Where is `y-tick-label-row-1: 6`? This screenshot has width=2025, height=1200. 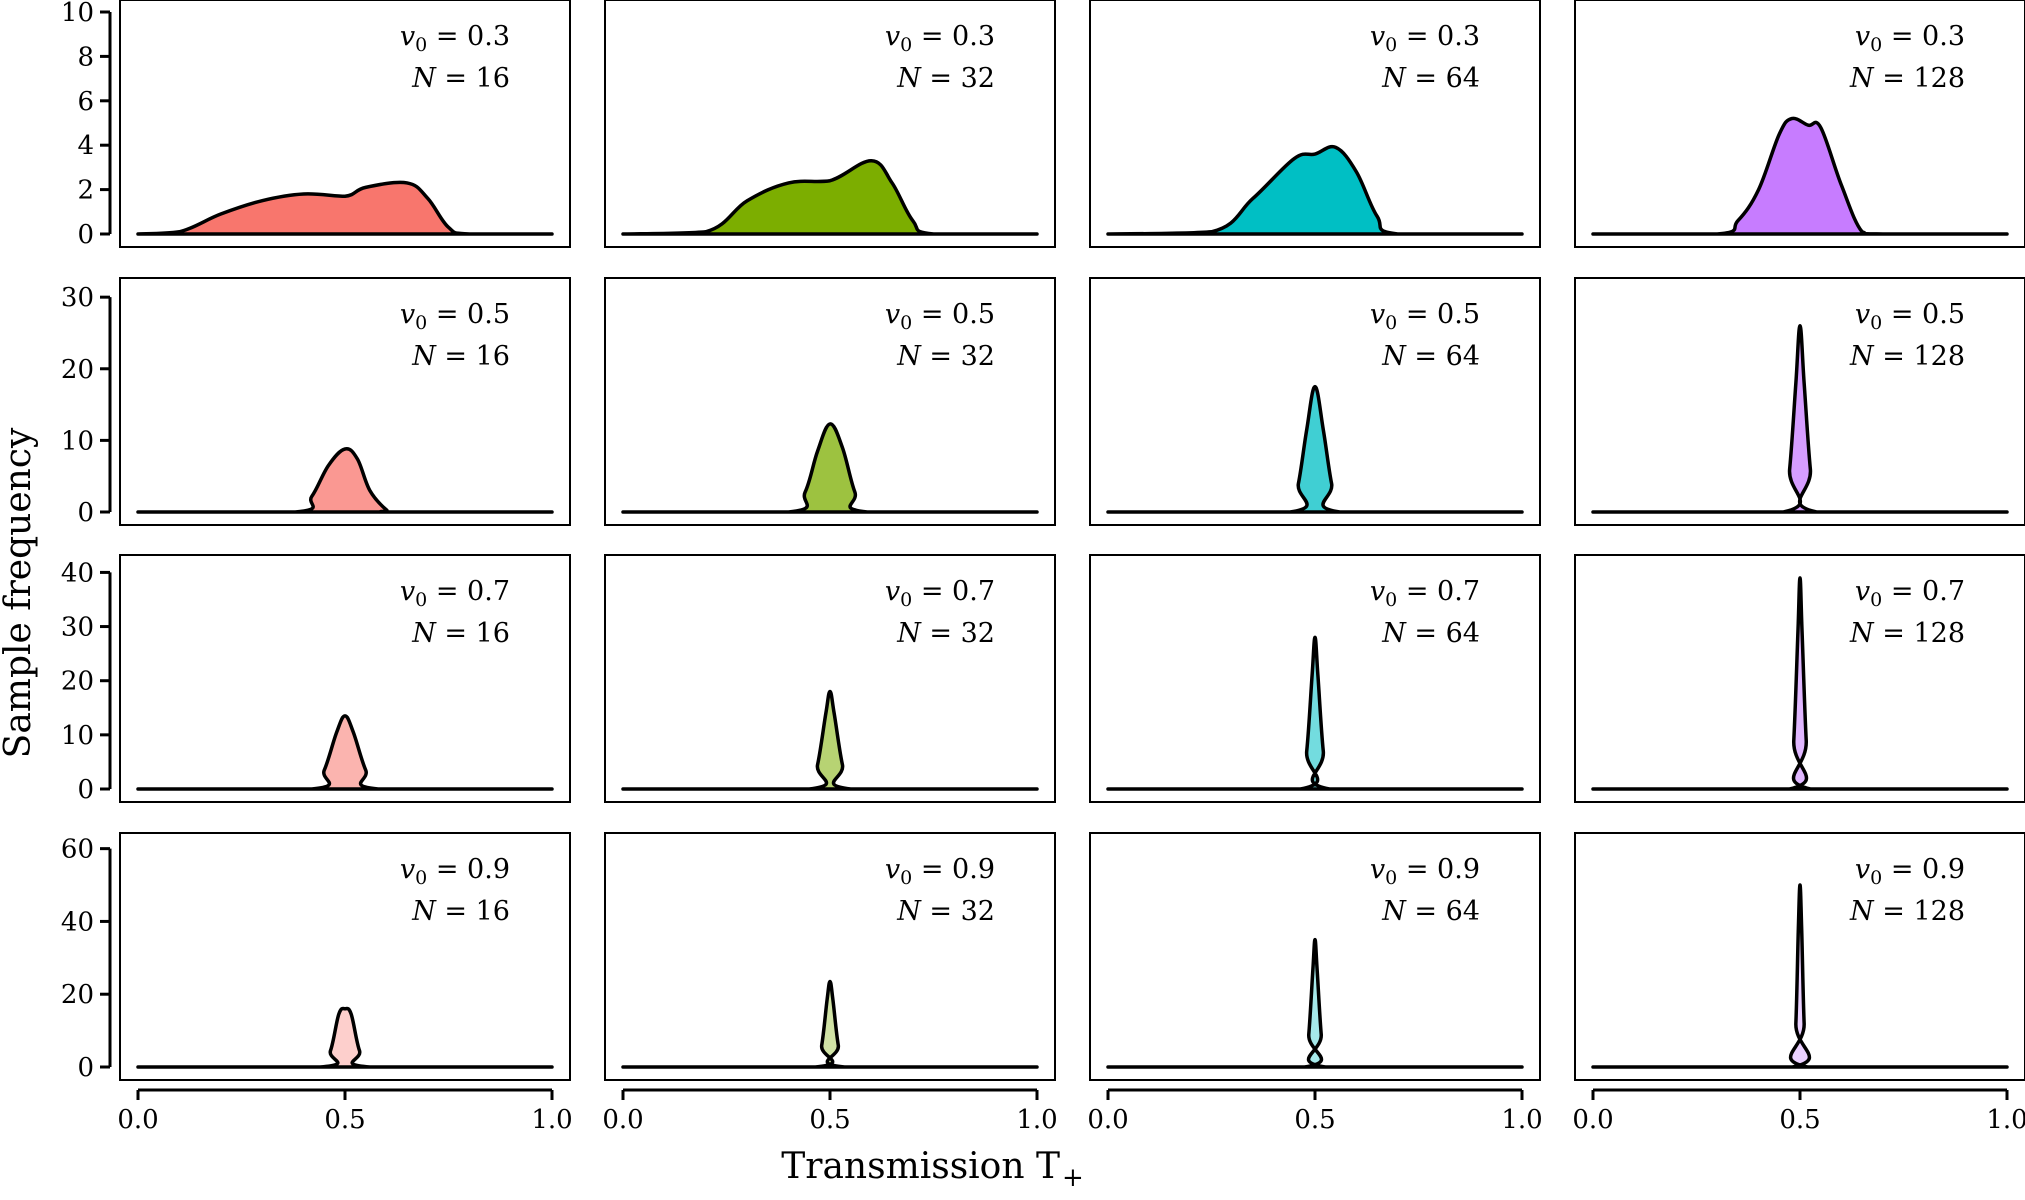
y-tick-label-row-1: 6 is located at coordinates (85, 102).